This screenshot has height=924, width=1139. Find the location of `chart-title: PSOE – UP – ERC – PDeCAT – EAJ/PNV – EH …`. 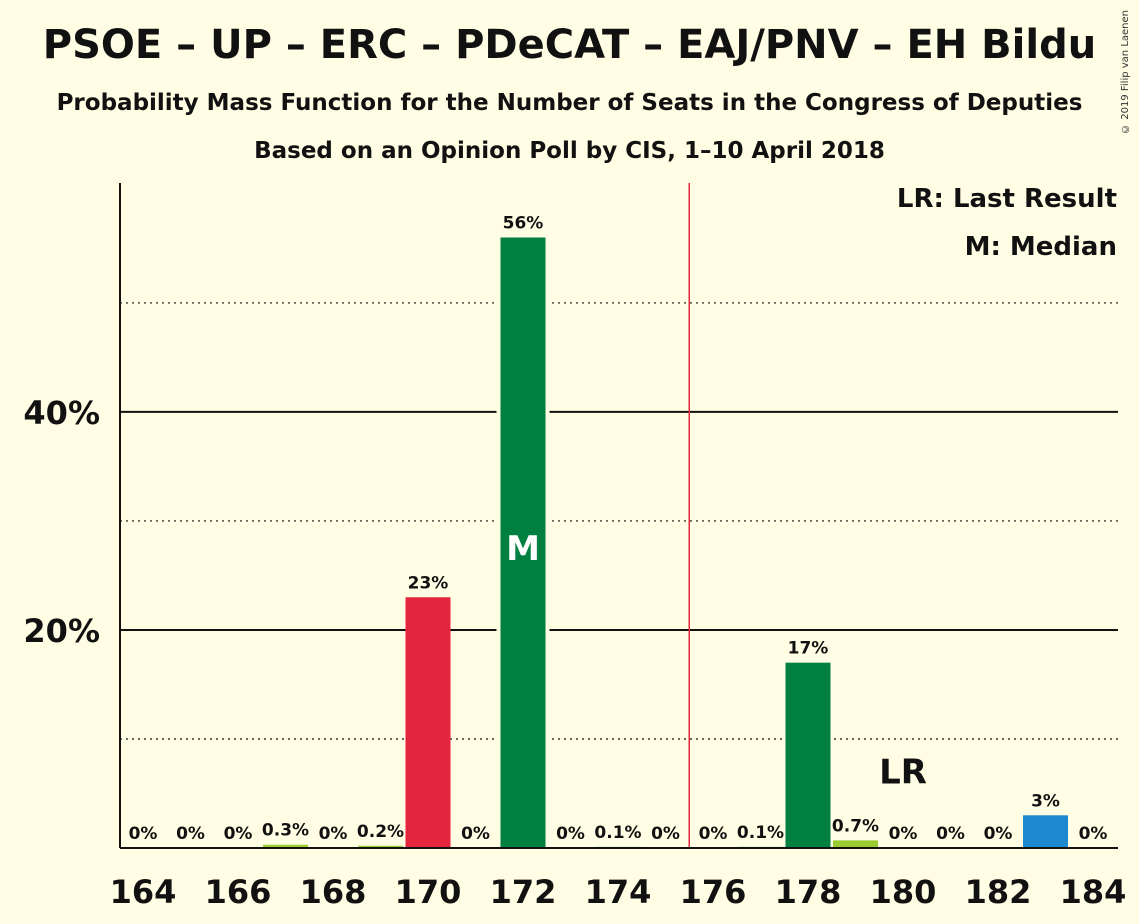

chart-title: PSOE – UP – ERC – PDeCAT – EAJ/PNV – EH … is located at coordinates (569, 45).